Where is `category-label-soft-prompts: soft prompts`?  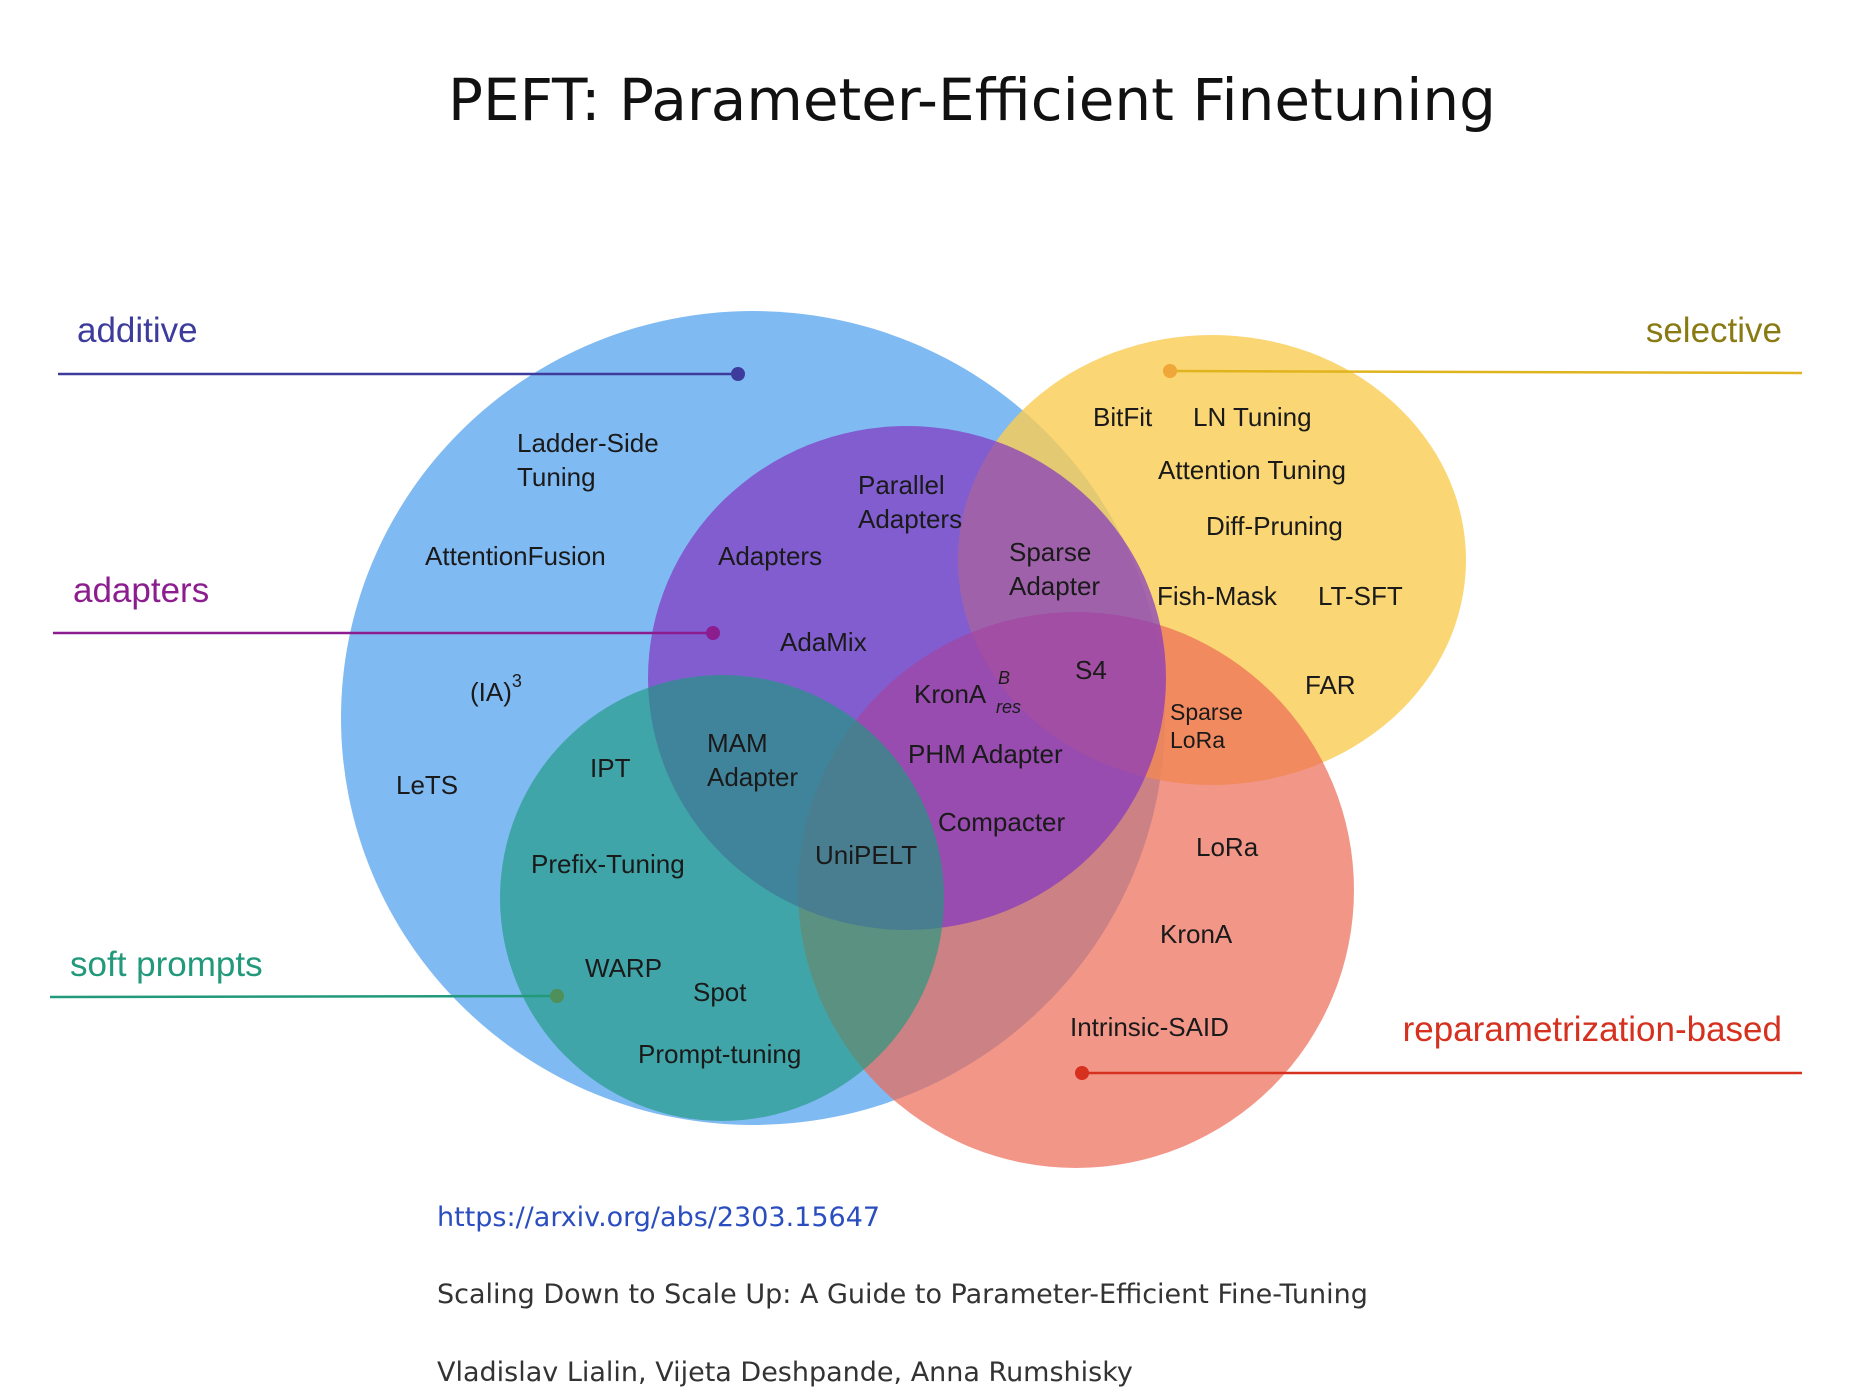
category-label-soft-prompts: soft prompts is located at coordinates (166, 964).